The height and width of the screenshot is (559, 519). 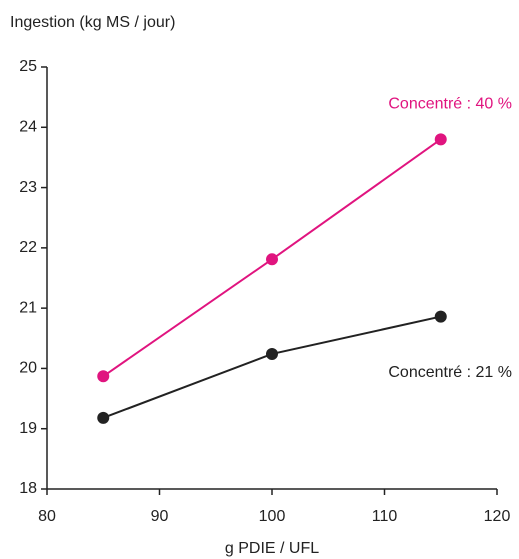 I want to click on x-tick-label: 80, so click(x=47, y=516).